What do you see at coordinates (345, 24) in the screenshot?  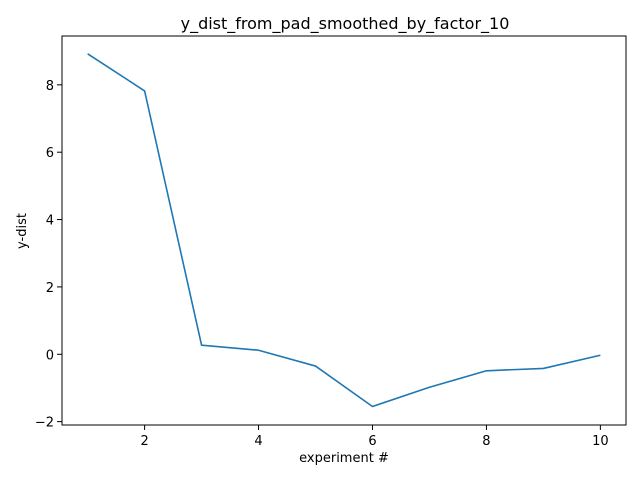 I see `chart-title: y_dist_from_pad_smoothed_by_factor_10` at bounding box center [345, 24].